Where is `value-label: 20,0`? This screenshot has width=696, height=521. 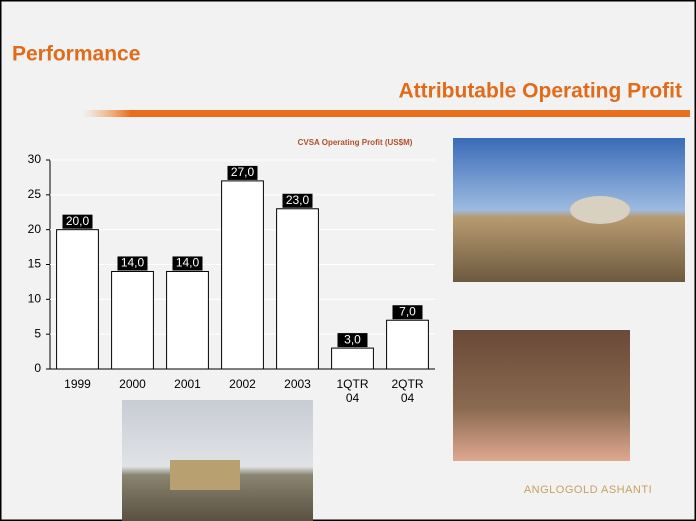
value-label: 20,0 is located at coordinates (78, 221).